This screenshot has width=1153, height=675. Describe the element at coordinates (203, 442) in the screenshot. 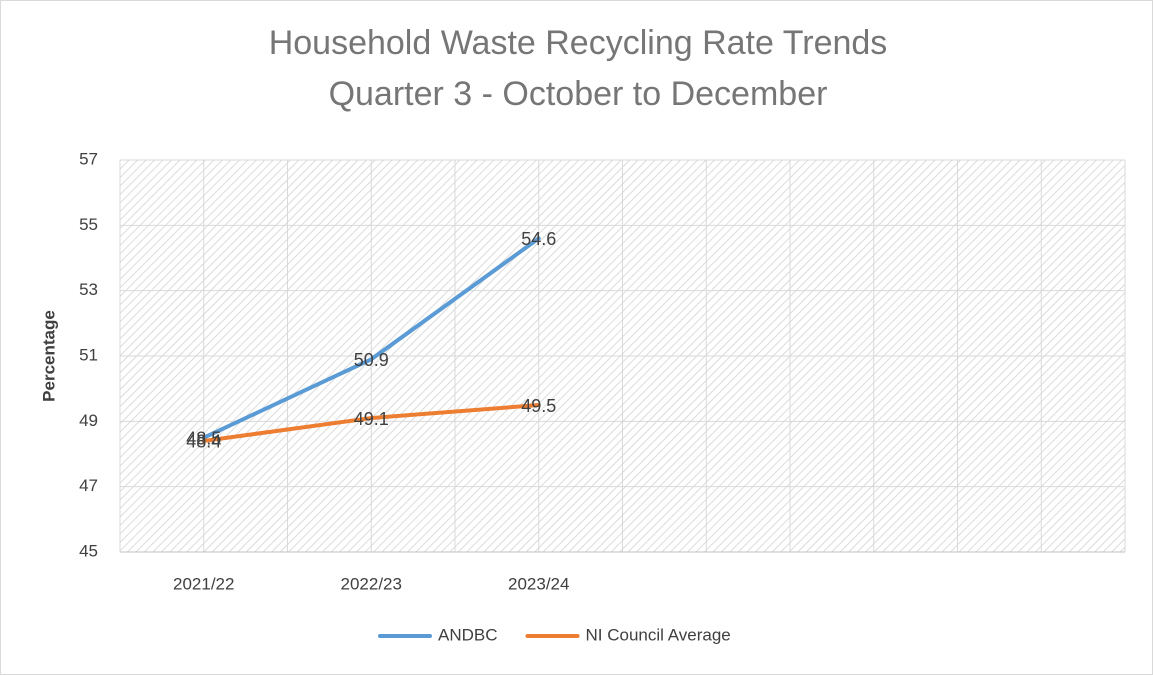

I see `data-label: 48.4` at that location.